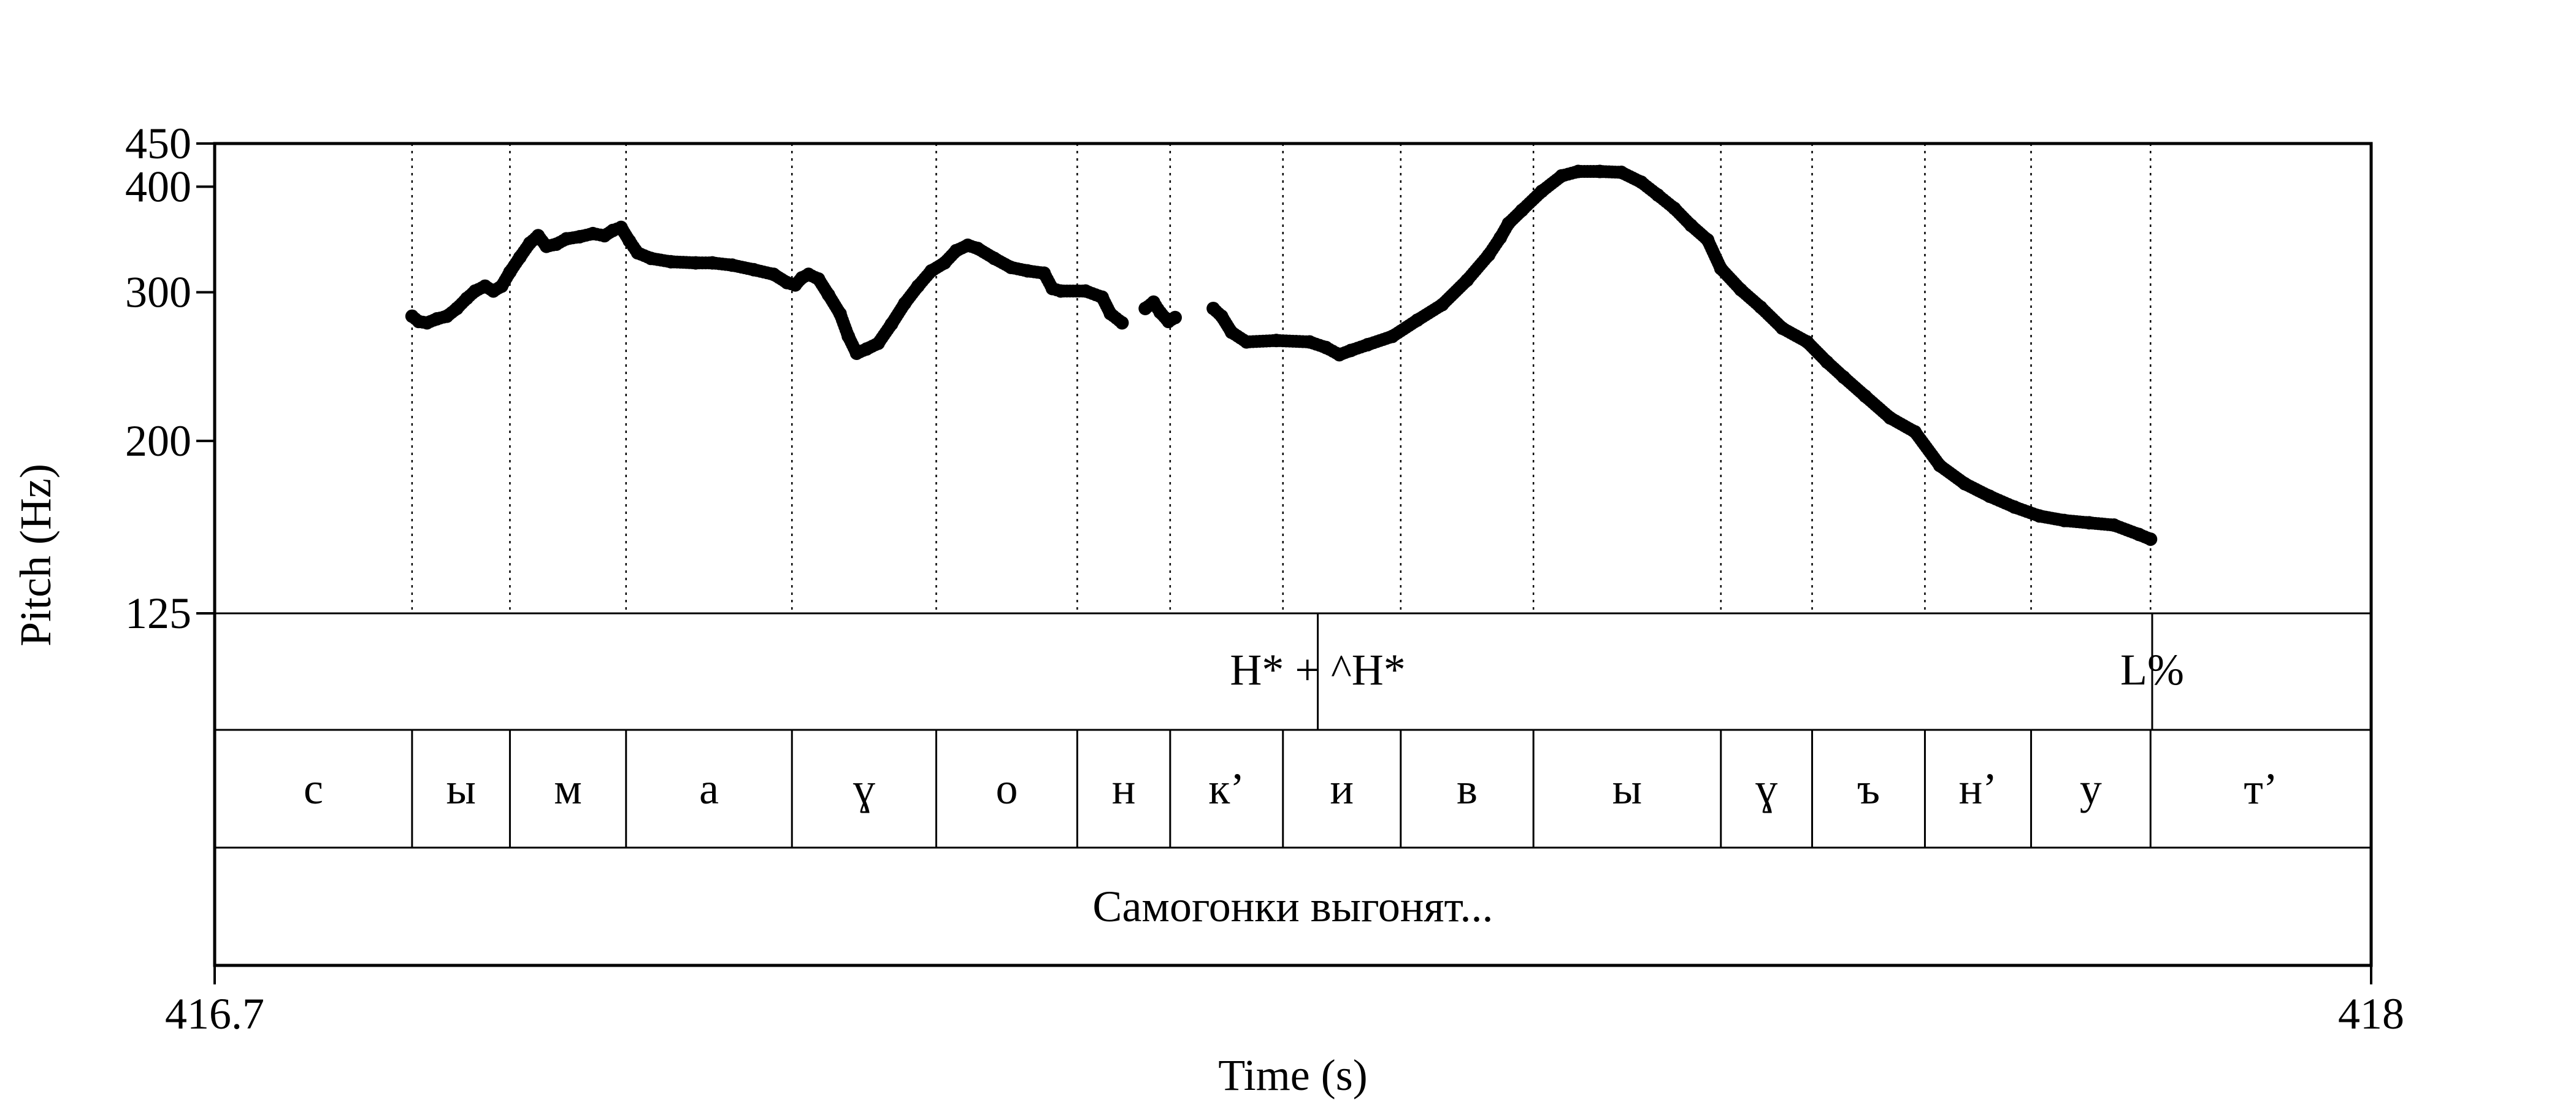 Image resolution: width=2576 pixels, height=1104 pixels. I want to click on y-tick-label: 200, so click(158, 441).